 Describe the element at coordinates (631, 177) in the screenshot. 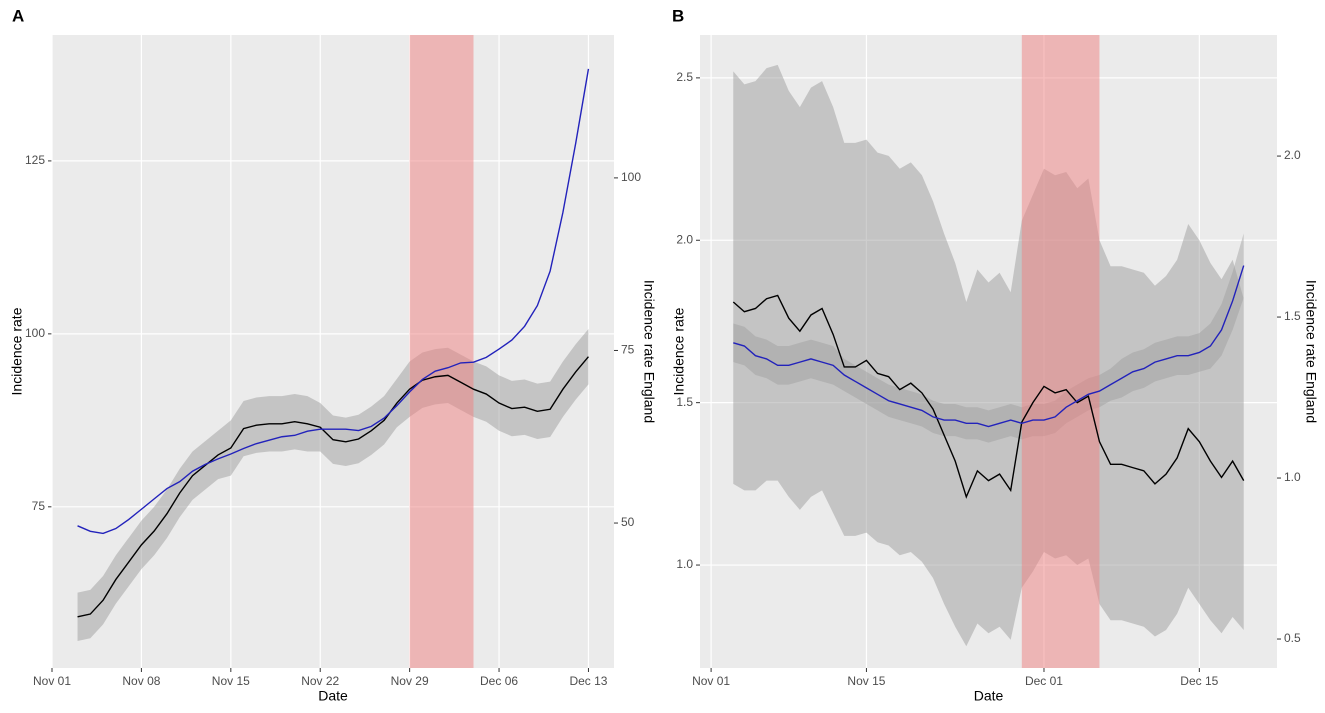

I see `y2-tick-label: 100` at that location.